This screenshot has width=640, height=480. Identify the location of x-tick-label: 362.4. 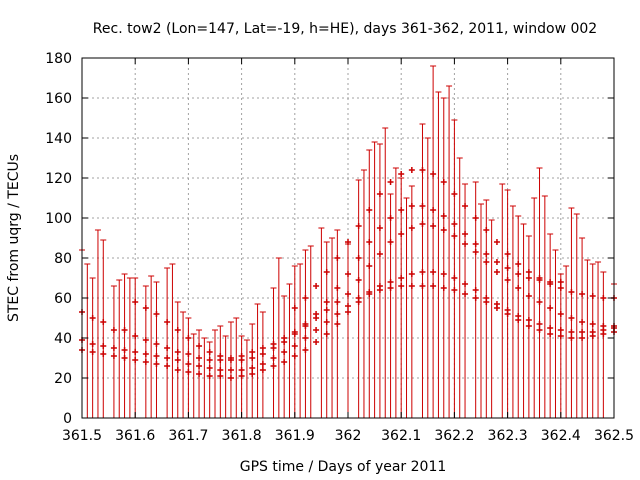
(561, 436).